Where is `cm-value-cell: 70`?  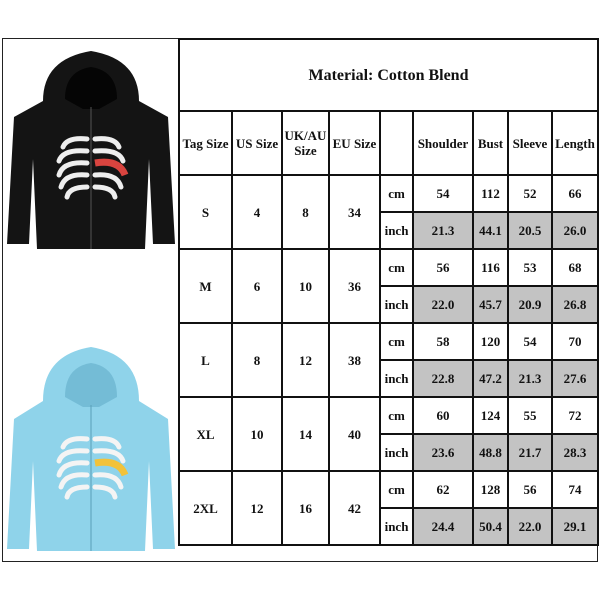 cm-value-cell: 70 is located at coordinates (575, 341).